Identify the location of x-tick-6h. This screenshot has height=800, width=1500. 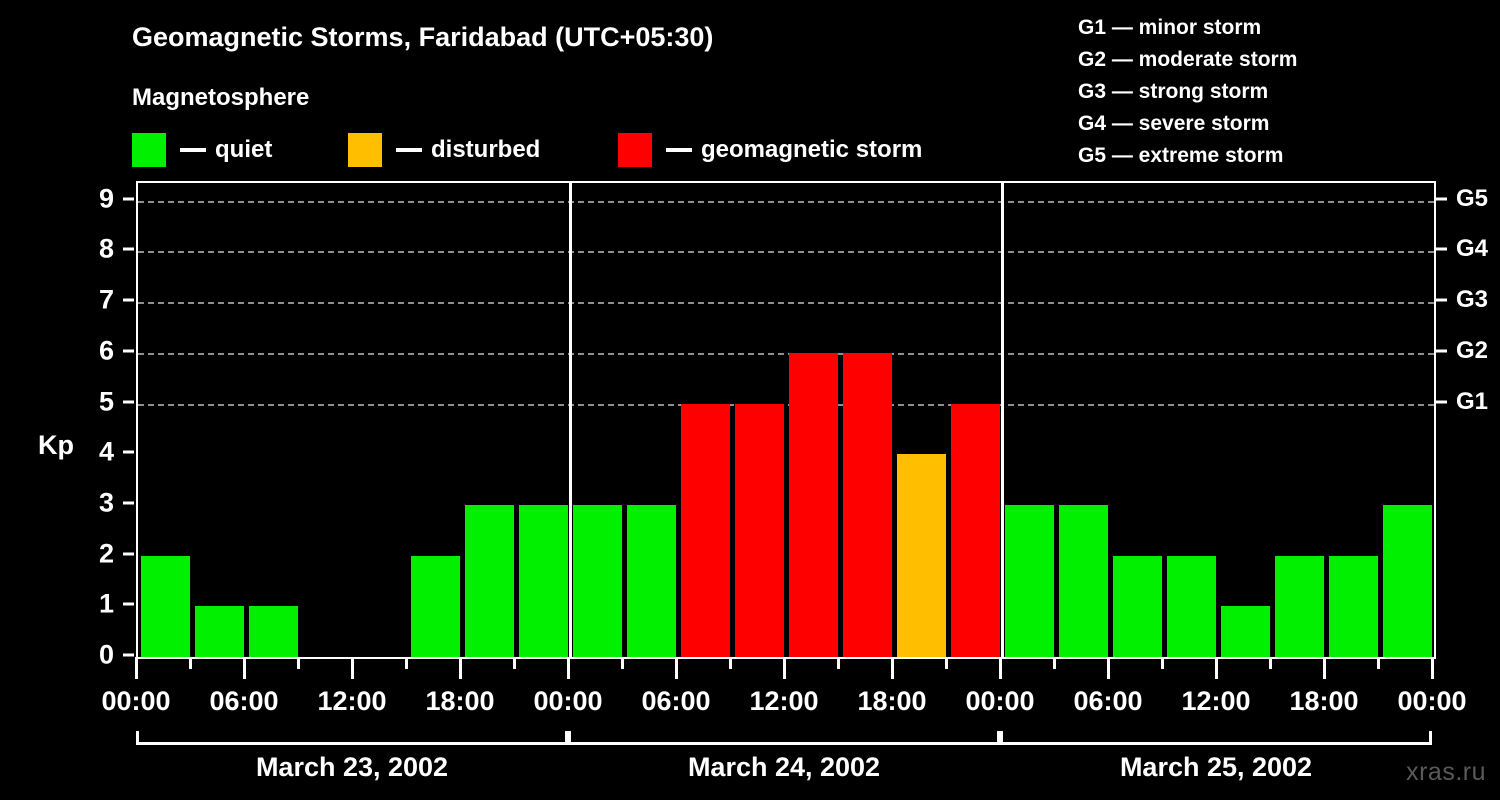
(244, 668).